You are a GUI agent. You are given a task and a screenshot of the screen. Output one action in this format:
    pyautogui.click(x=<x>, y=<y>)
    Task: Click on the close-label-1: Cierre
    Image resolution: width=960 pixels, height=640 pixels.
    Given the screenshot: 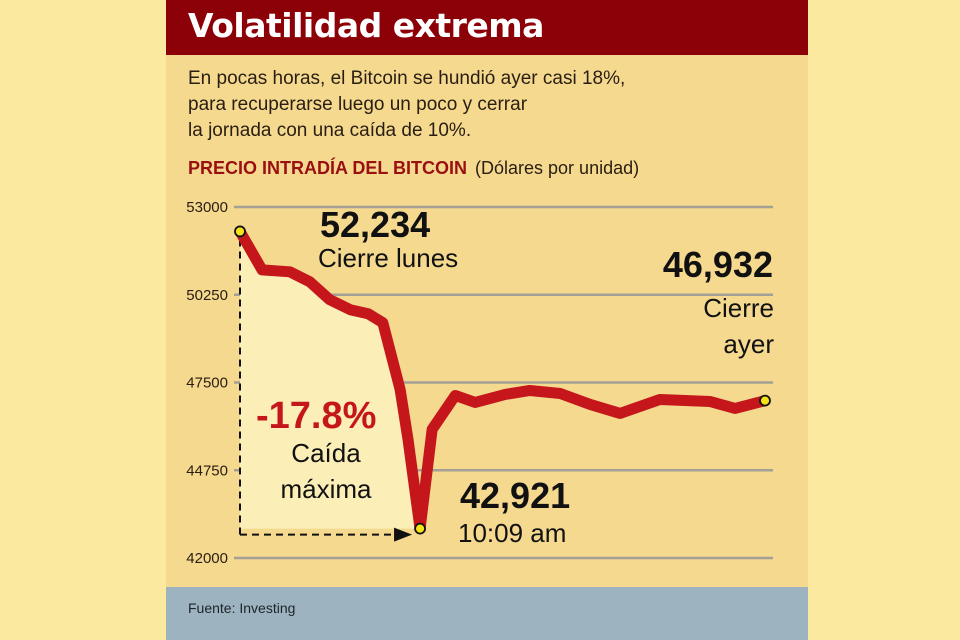 What is the action you would take?
    pyautogui.click(x=738, y=308)
    